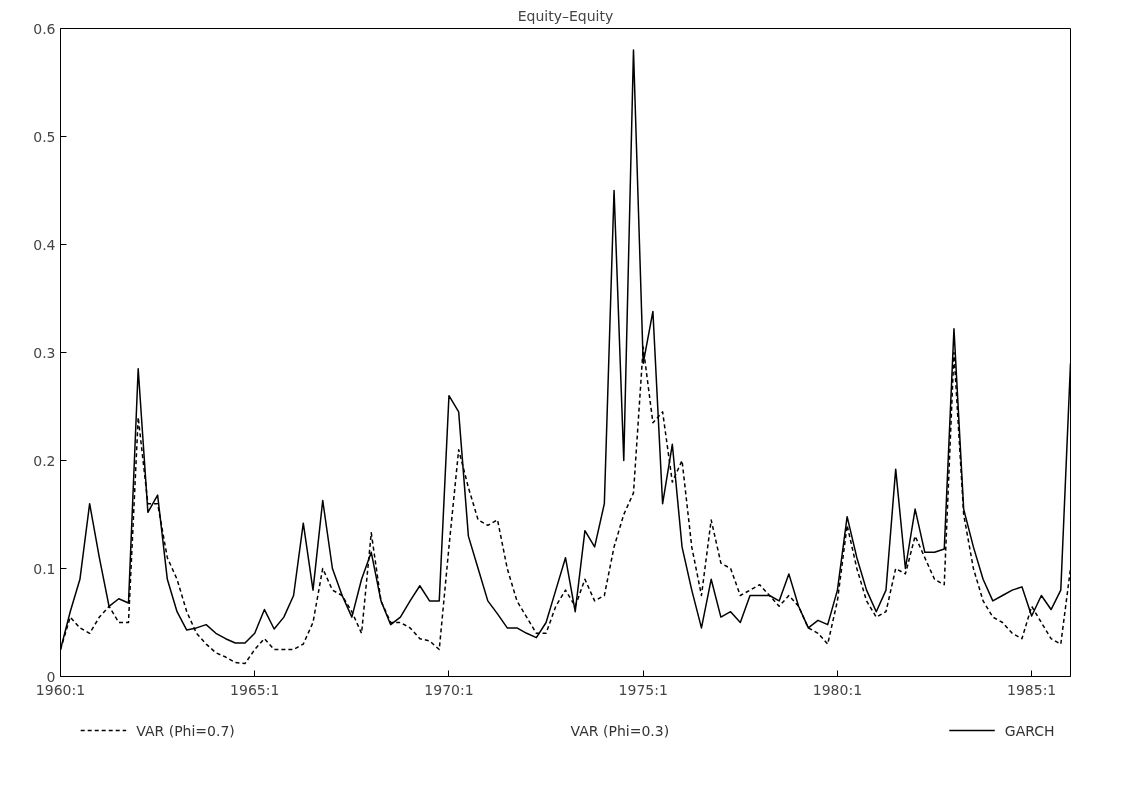 The width and height of the screenshot is (1129, 802). Describe the element at coordinates (255, 689) in the screenshot. I see `x-tick-label: 1965:1` at that location.